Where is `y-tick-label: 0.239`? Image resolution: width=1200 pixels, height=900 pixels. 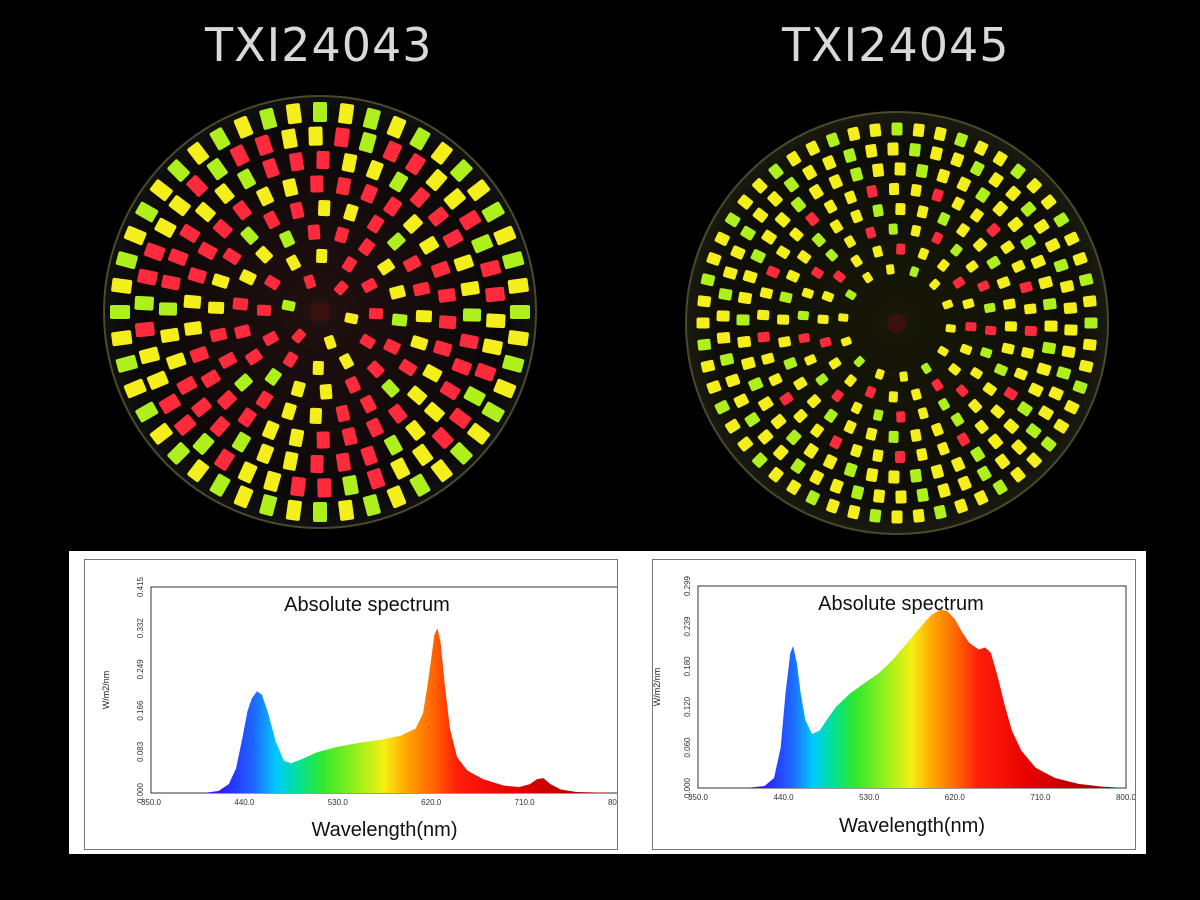 y-tick-label: 0.239 is located at coordinates (687, 626).